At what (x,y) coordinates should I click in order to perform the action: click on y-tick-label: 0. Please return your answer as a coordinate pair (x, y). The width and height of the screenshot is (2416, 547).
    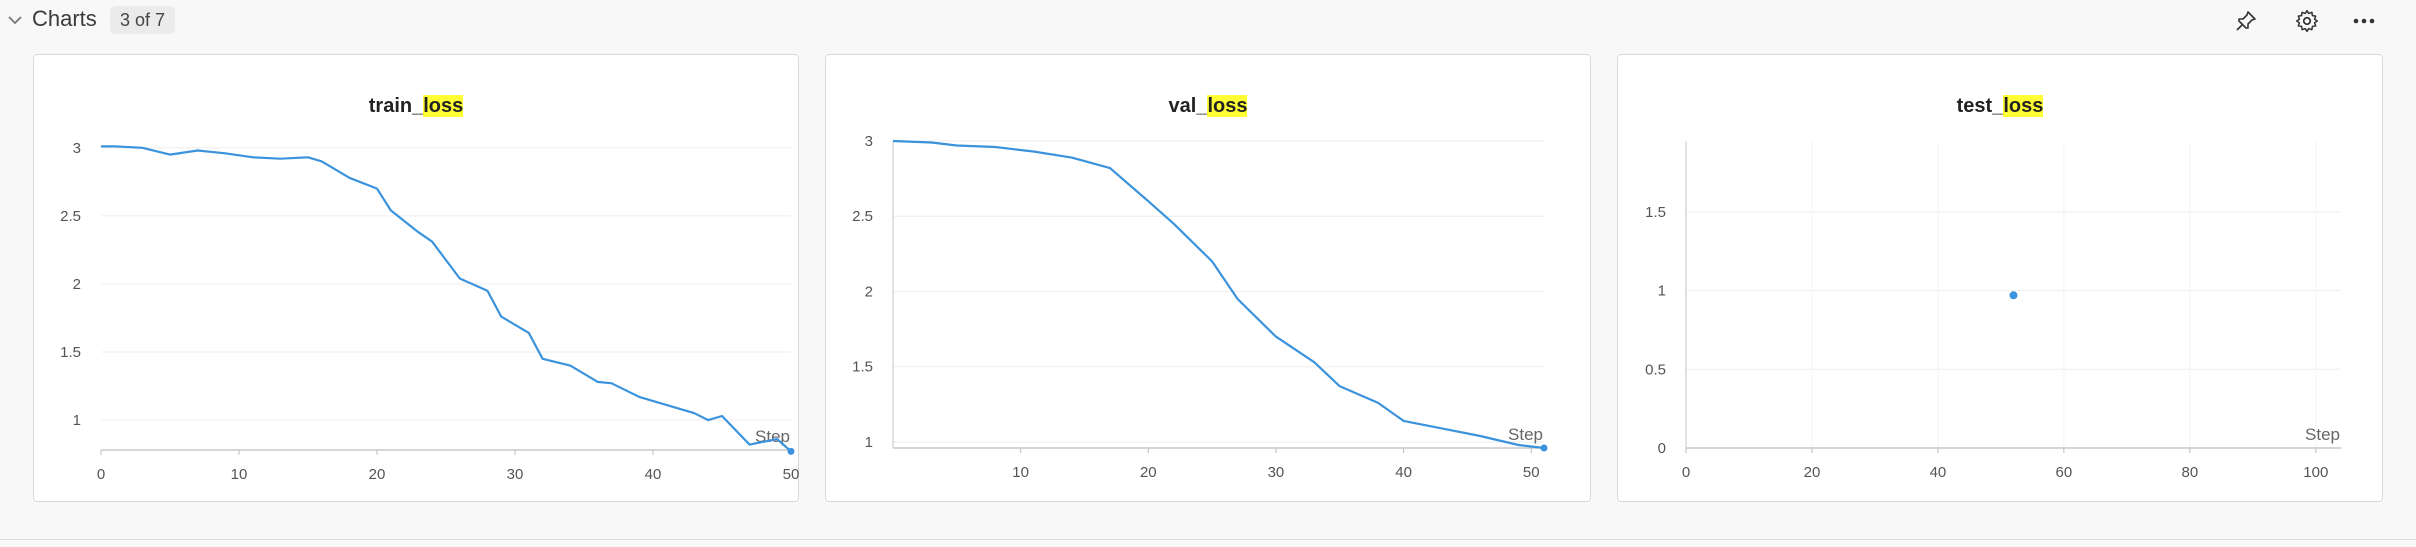
    Looking at the image, I should click on (1662, 448).